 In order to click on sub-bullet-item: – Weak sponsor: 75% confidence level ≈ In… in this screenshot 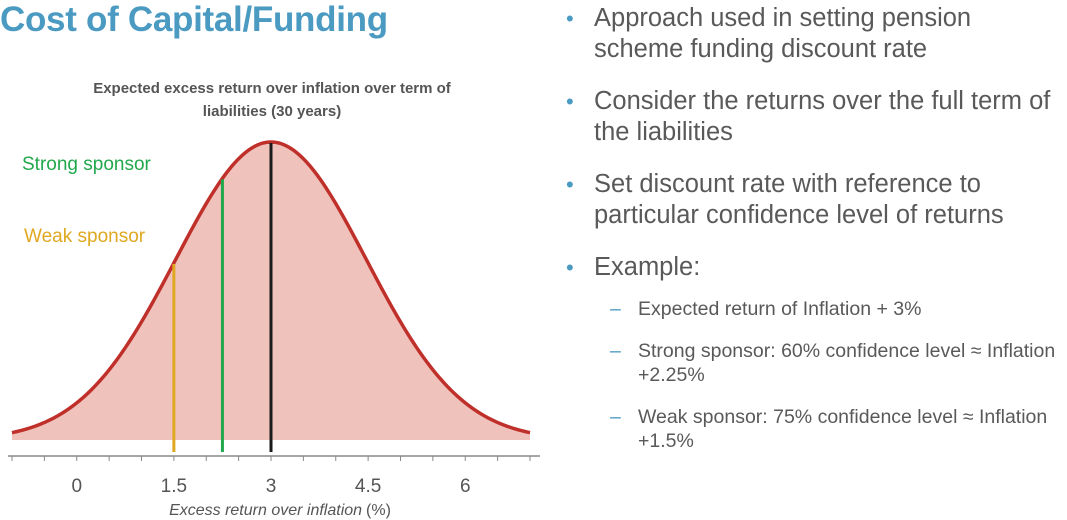, I will do `click(830, 429)`.